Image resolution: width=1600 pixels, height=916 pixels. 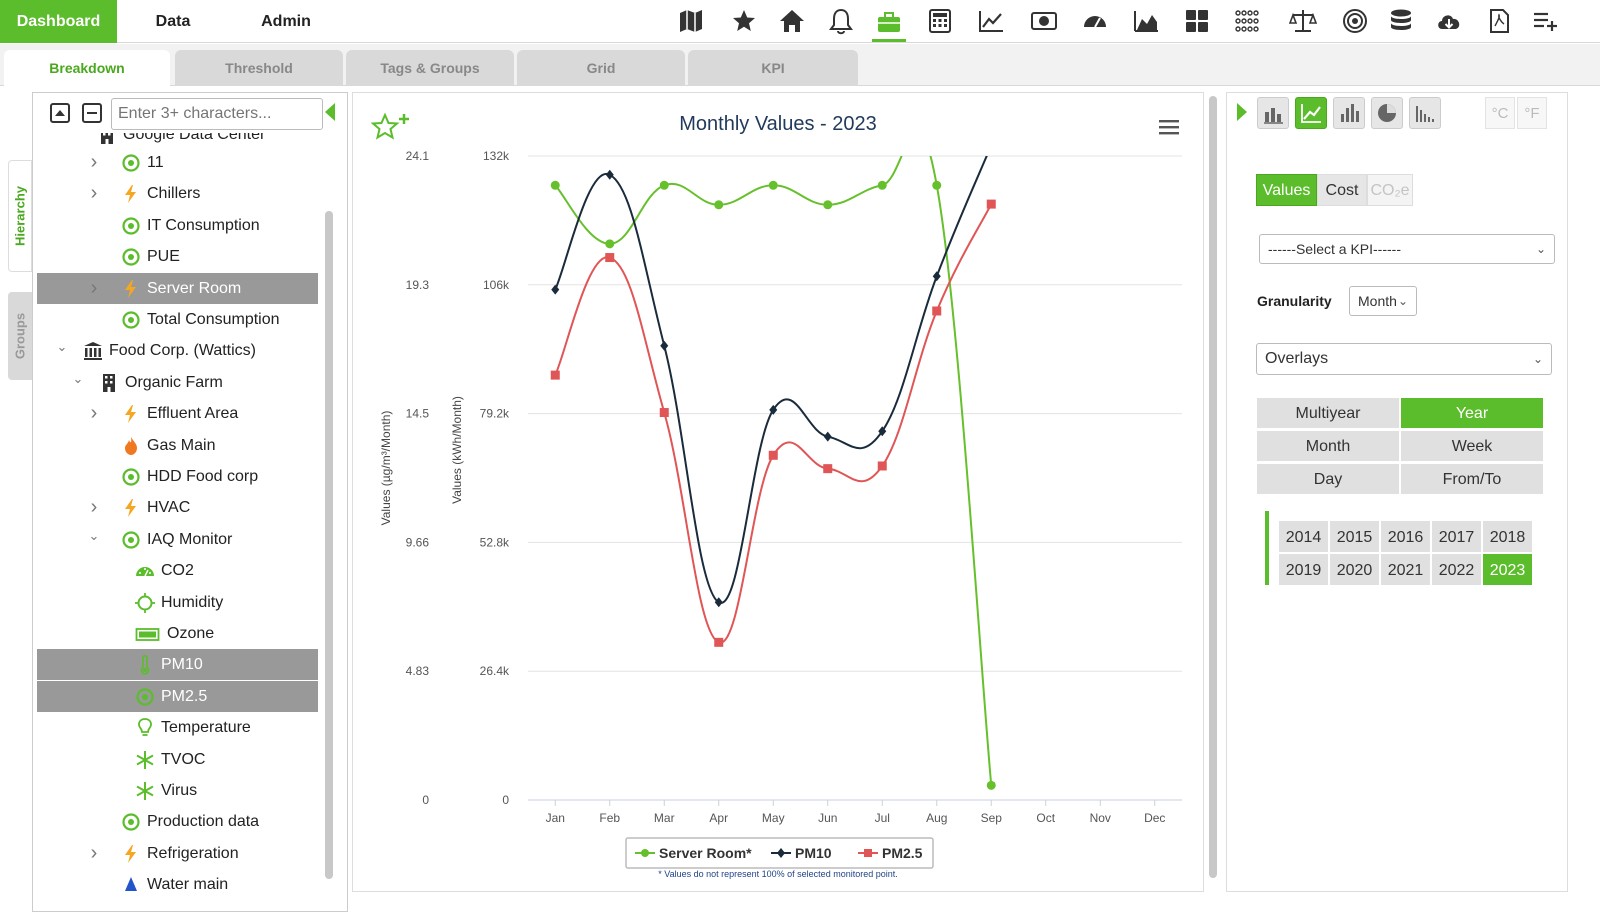 I want to click on tree-item: › 11, so click(x=177, y=162).